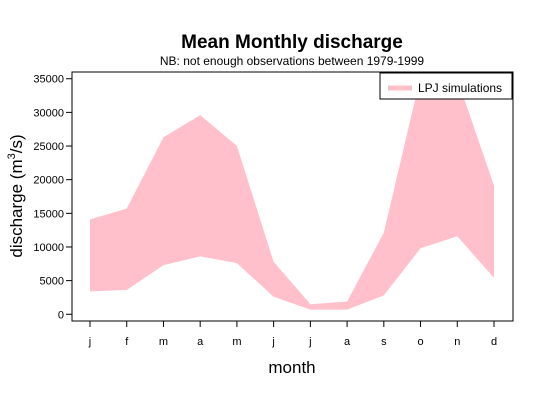 This screenshot has width=550, height=412. What do you see at coordinates (61, 315) in the screenshot?
I see `y-tick-label: 0` at bounding box center [61, 315].